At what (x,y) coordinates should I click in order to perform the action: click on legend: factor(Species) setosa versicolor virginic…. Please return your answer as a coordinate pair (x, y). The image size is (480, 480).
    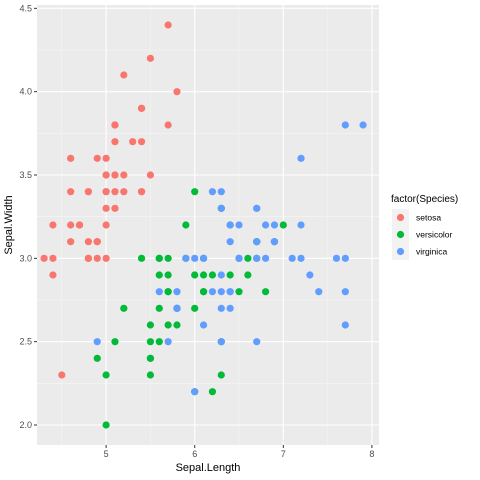
    Looking at the image, I should click on (424, 227).